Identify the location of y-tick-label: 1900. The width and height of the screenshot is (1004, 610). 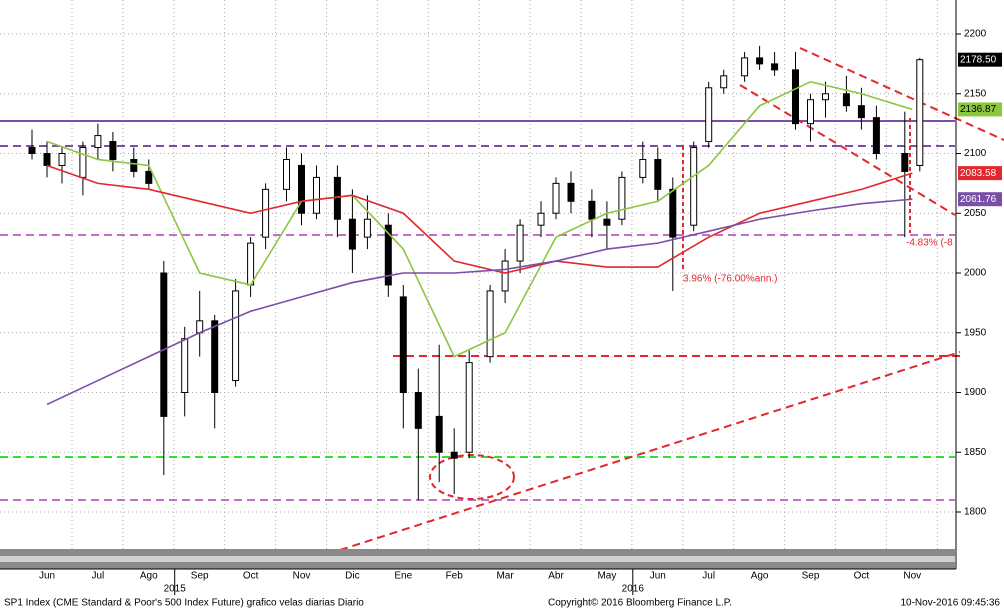
(975, 392).